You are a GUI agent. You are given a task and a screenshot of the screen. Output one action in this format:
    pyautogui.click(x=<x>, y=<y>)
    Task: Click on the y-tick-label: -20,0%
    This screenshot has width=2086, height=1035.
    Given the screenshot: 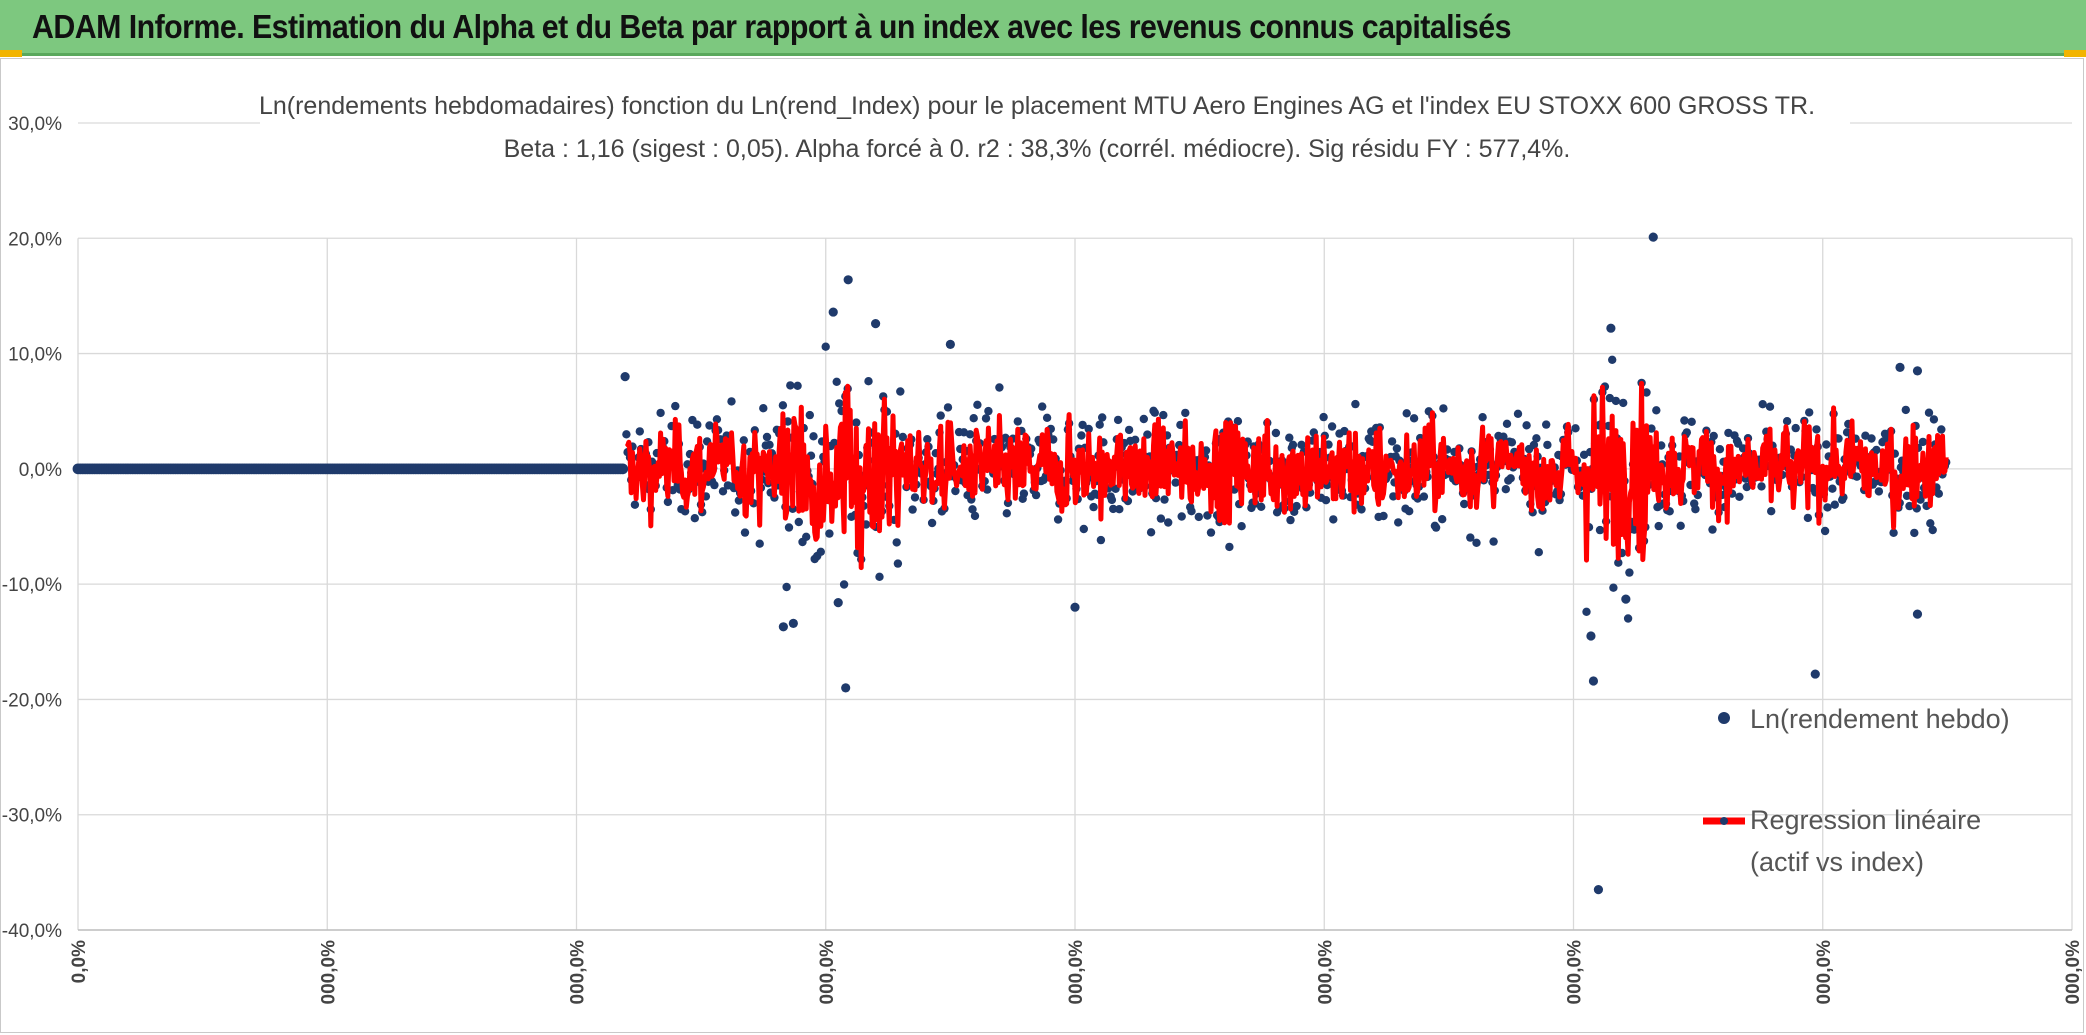 What is the action you would take?
    pyautogui.click(x=32, y=700)
    